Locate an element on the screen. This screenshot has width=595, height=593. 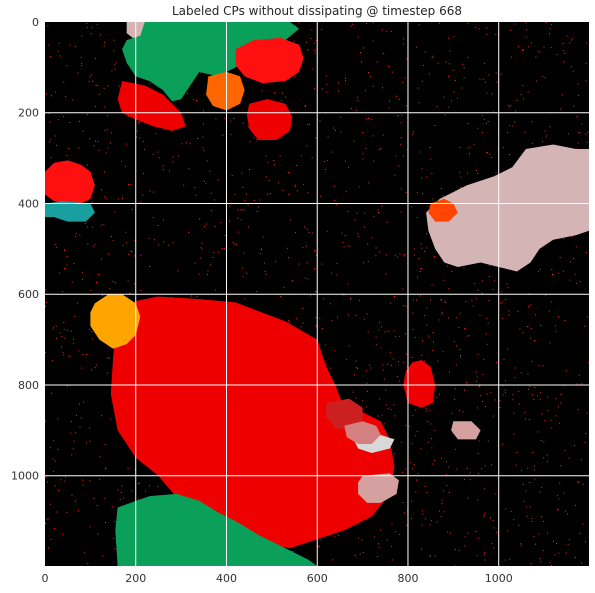
y-tick-label: 1000 is located at coordinates (25, 476).